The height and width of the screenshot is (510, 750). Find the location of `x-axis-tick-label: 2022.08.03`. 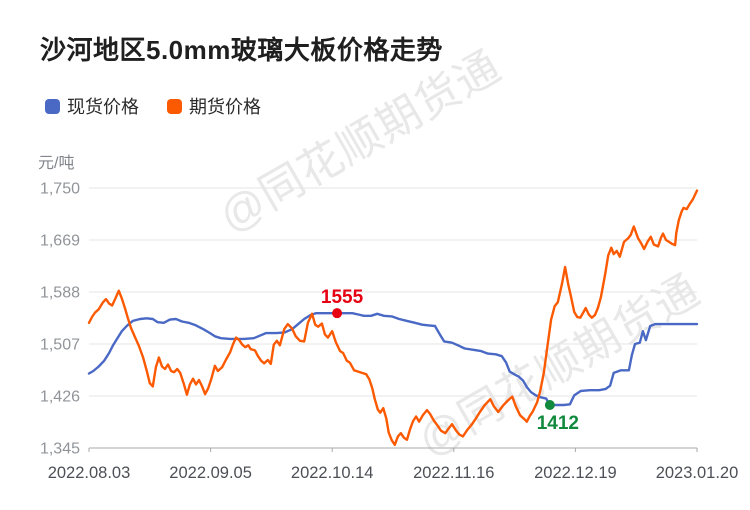

x-axis-tick-label: 2022.08.03 is located at coordinates (89, 473).